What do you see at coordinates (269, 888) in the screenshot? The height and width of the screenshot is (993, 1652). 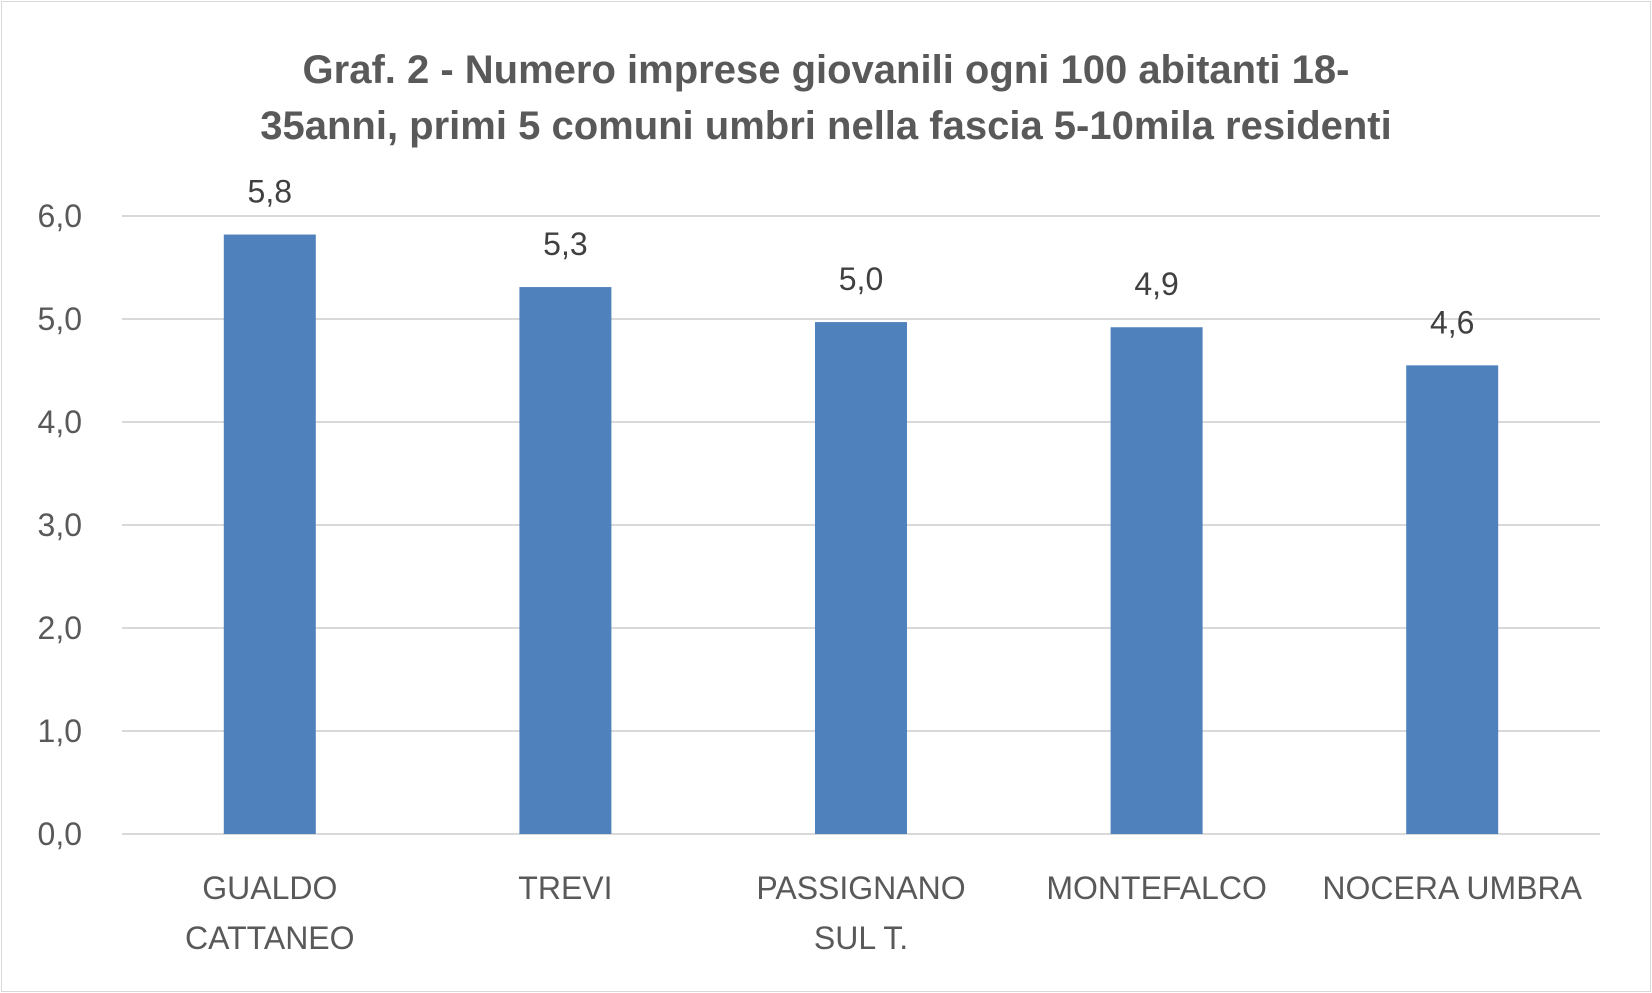 I see `category-label-0-line-0: GUALDO` at bounding box center [269, 888].